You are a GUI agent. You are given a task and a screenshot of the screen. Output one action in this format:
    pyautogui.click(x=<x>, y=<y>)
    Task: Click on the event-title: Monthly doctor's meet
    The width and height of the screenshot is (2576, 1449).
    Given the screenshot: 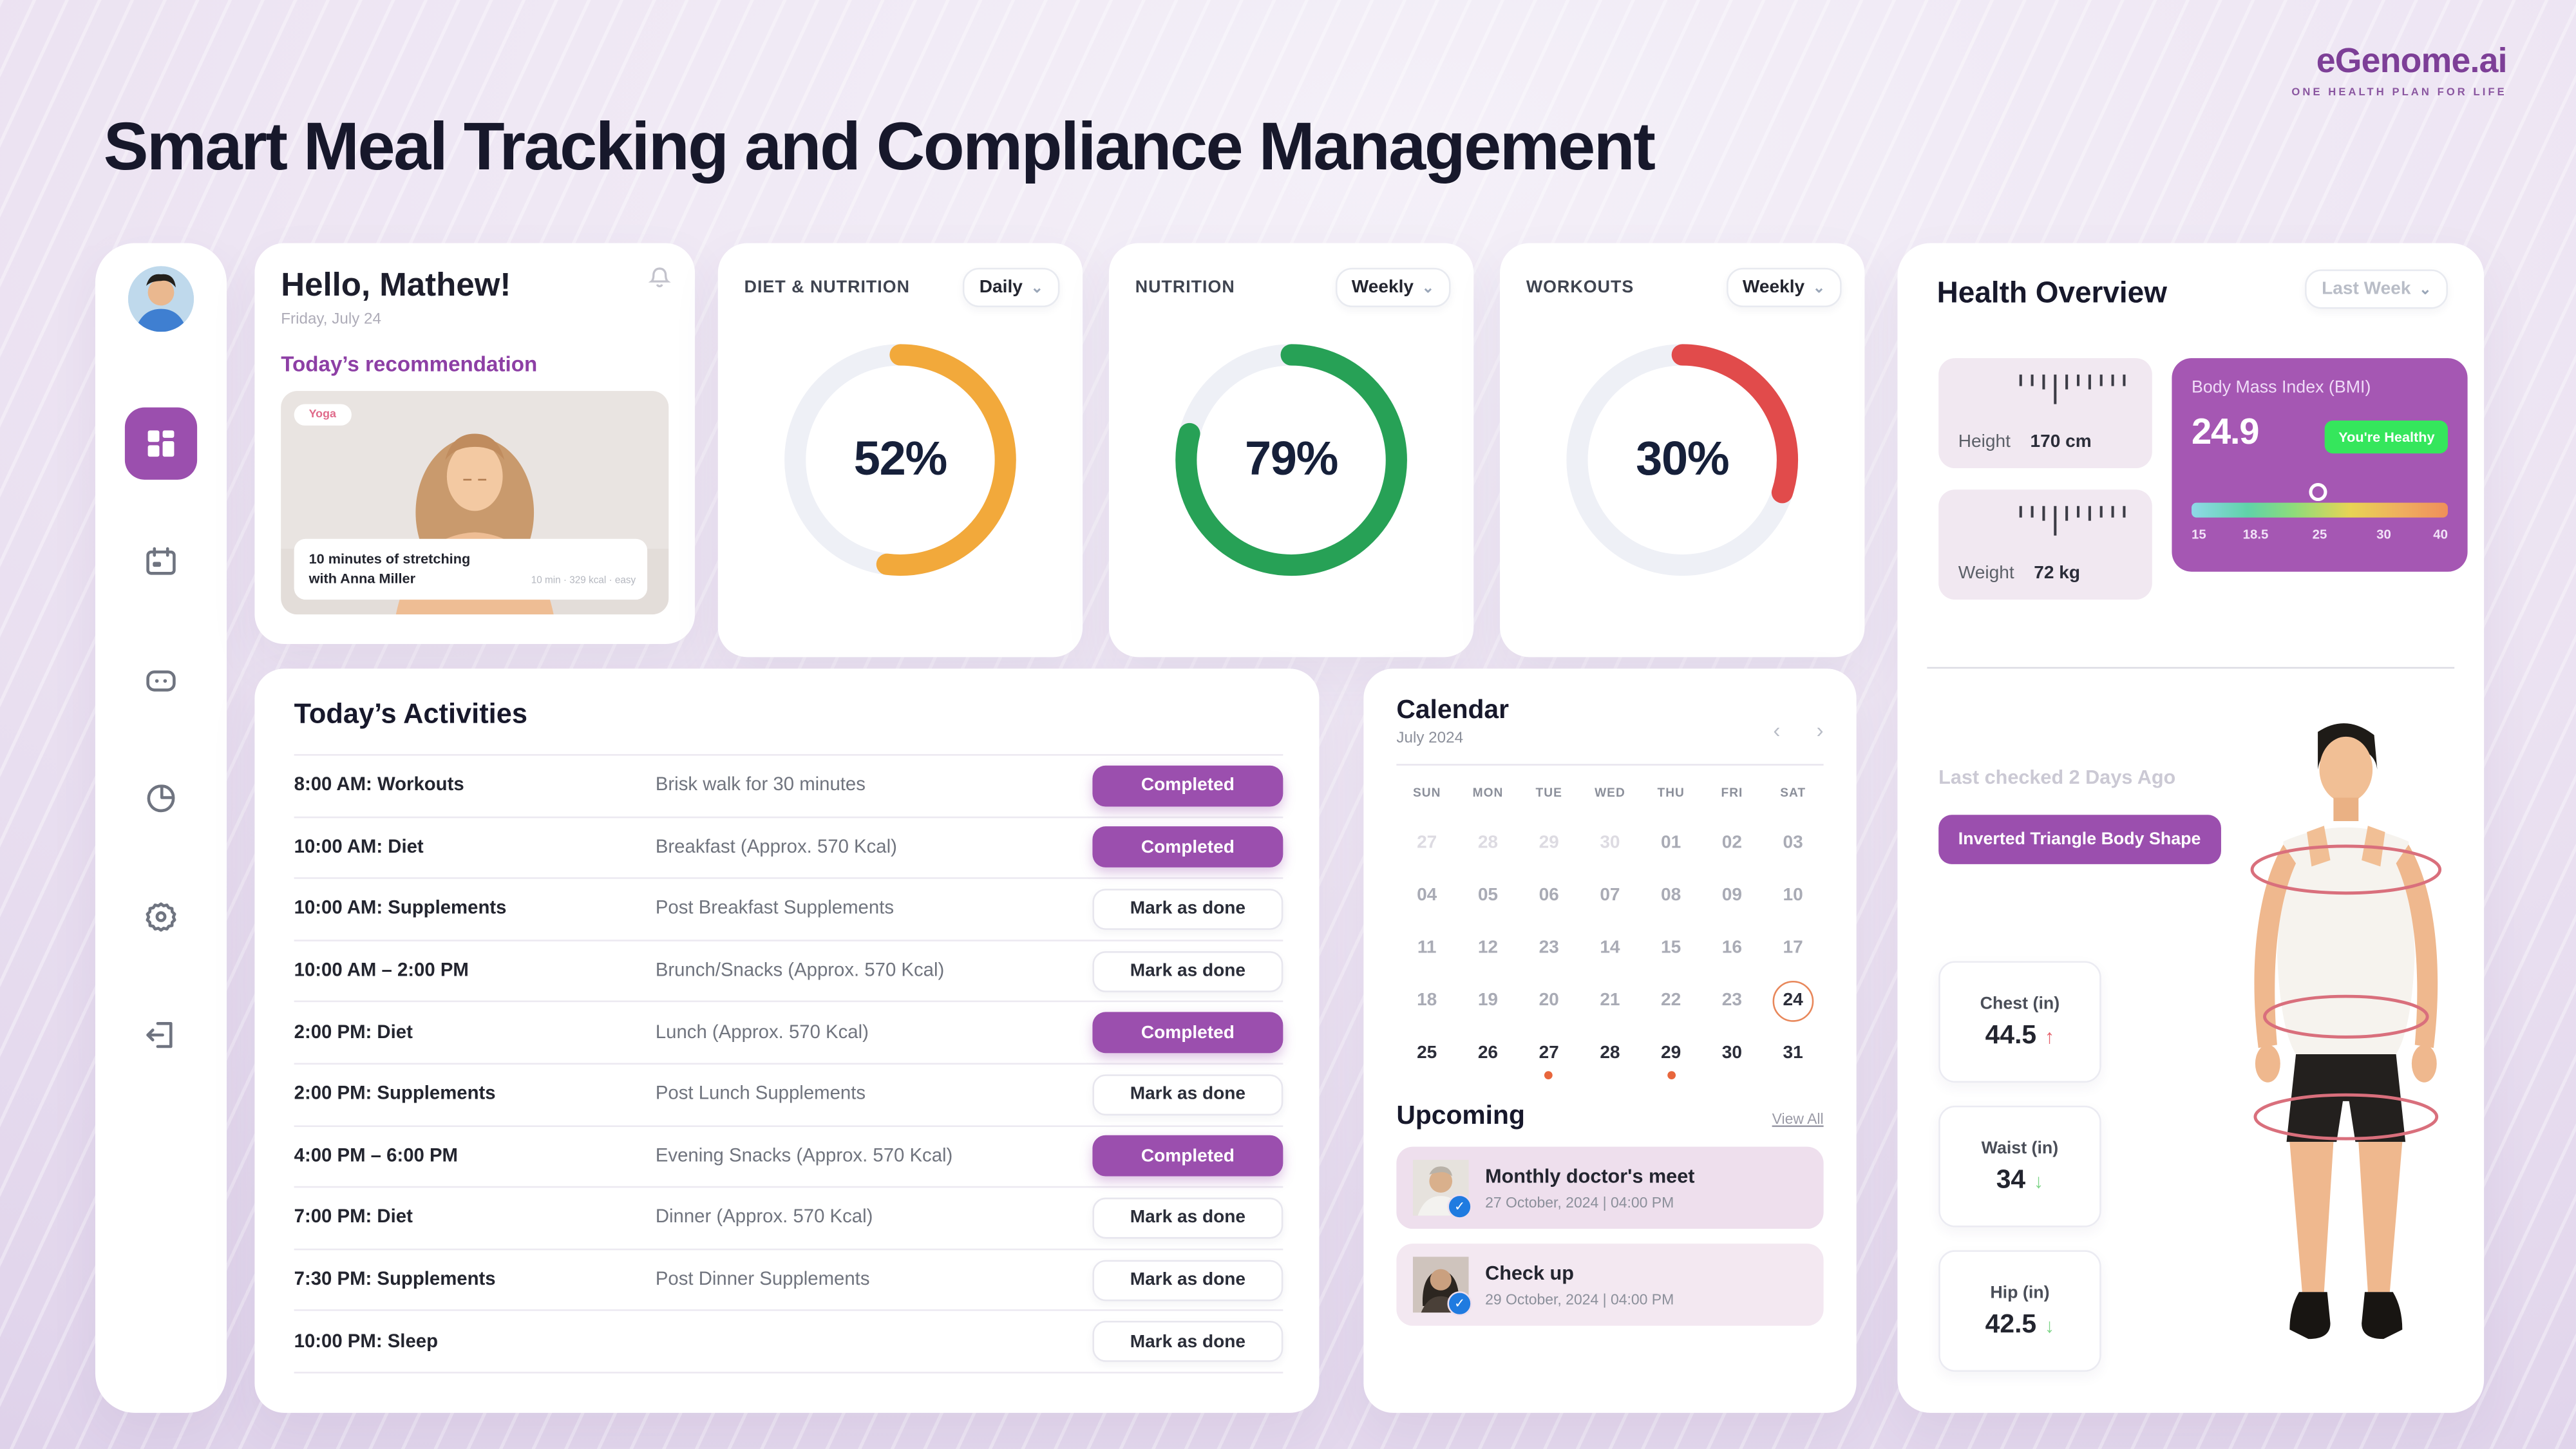 What is the action you would take?
    pyautogui.click(x=1590, y=1176)
    